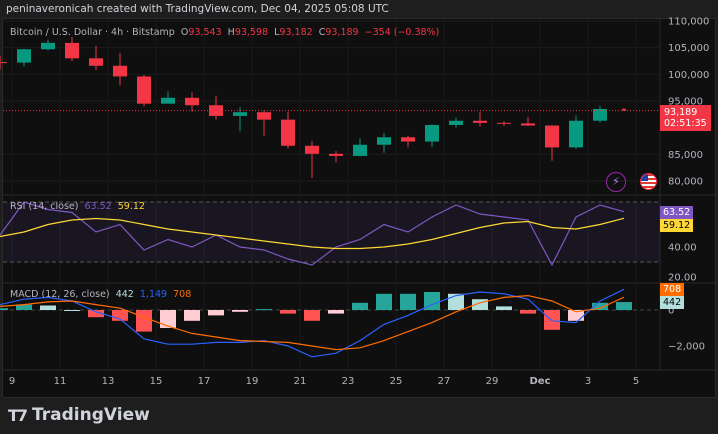 This screenshot has width=718, height=434. I want to click on hist-tag: 442, so click(672, 302).